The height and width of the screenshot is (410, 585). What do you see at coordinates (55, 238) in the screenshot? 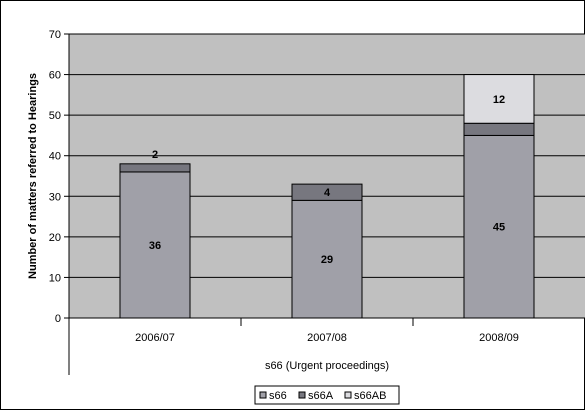
I see `y-tick-label: 20` at bounding box center [55, 238].